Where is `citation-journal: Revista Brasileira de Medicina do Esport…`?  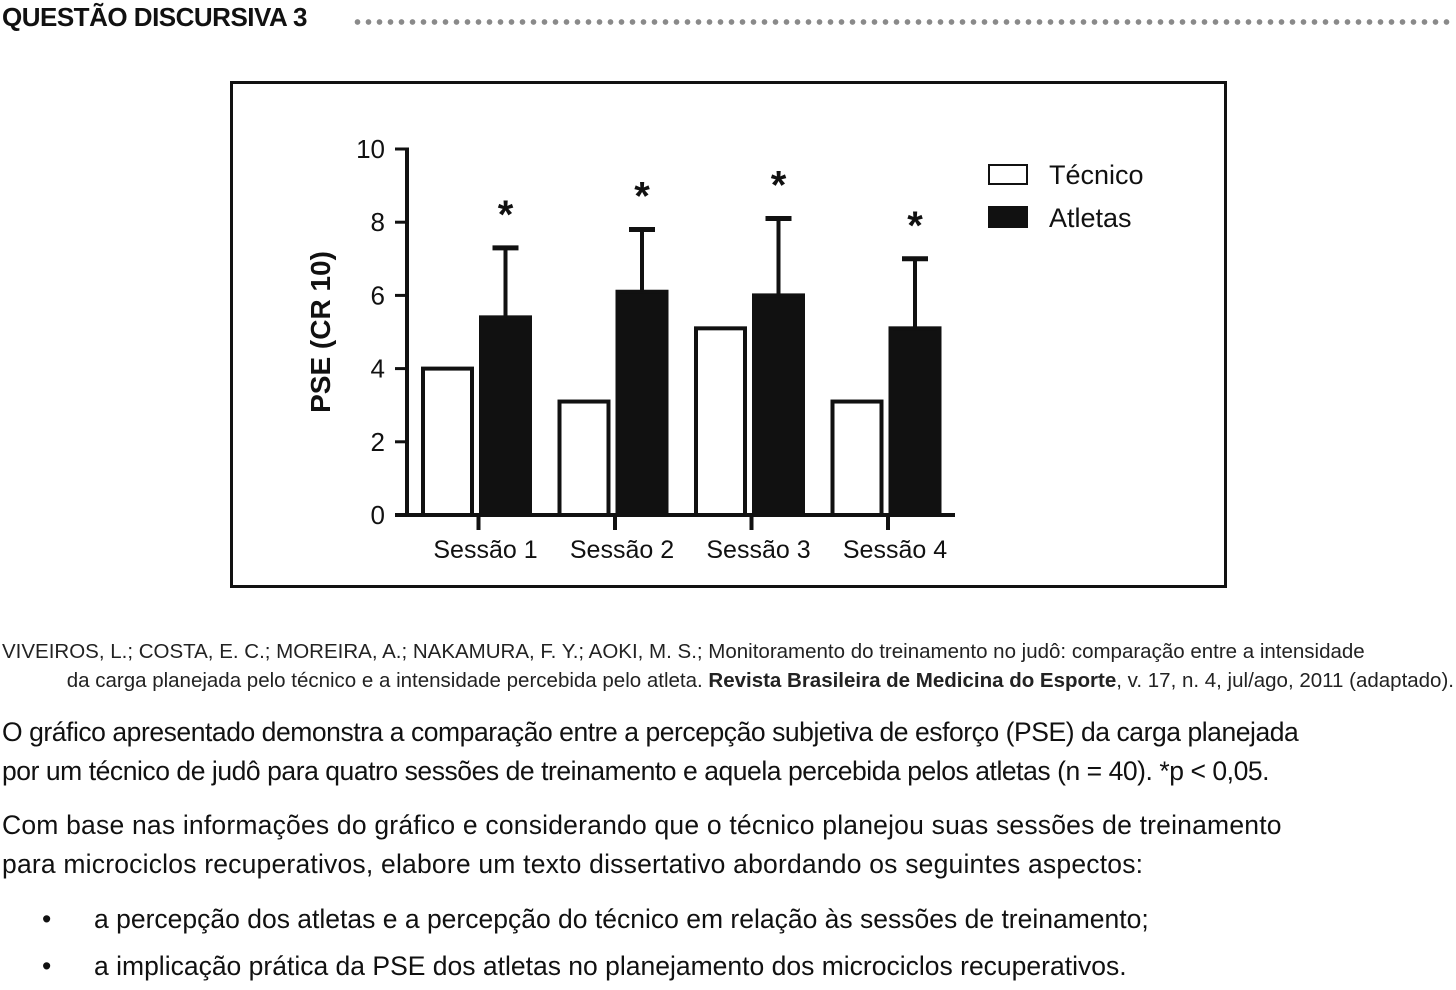
citation-journal: Revista Brasileira de Medicina do Esport… is located at coordinates (912, 680).